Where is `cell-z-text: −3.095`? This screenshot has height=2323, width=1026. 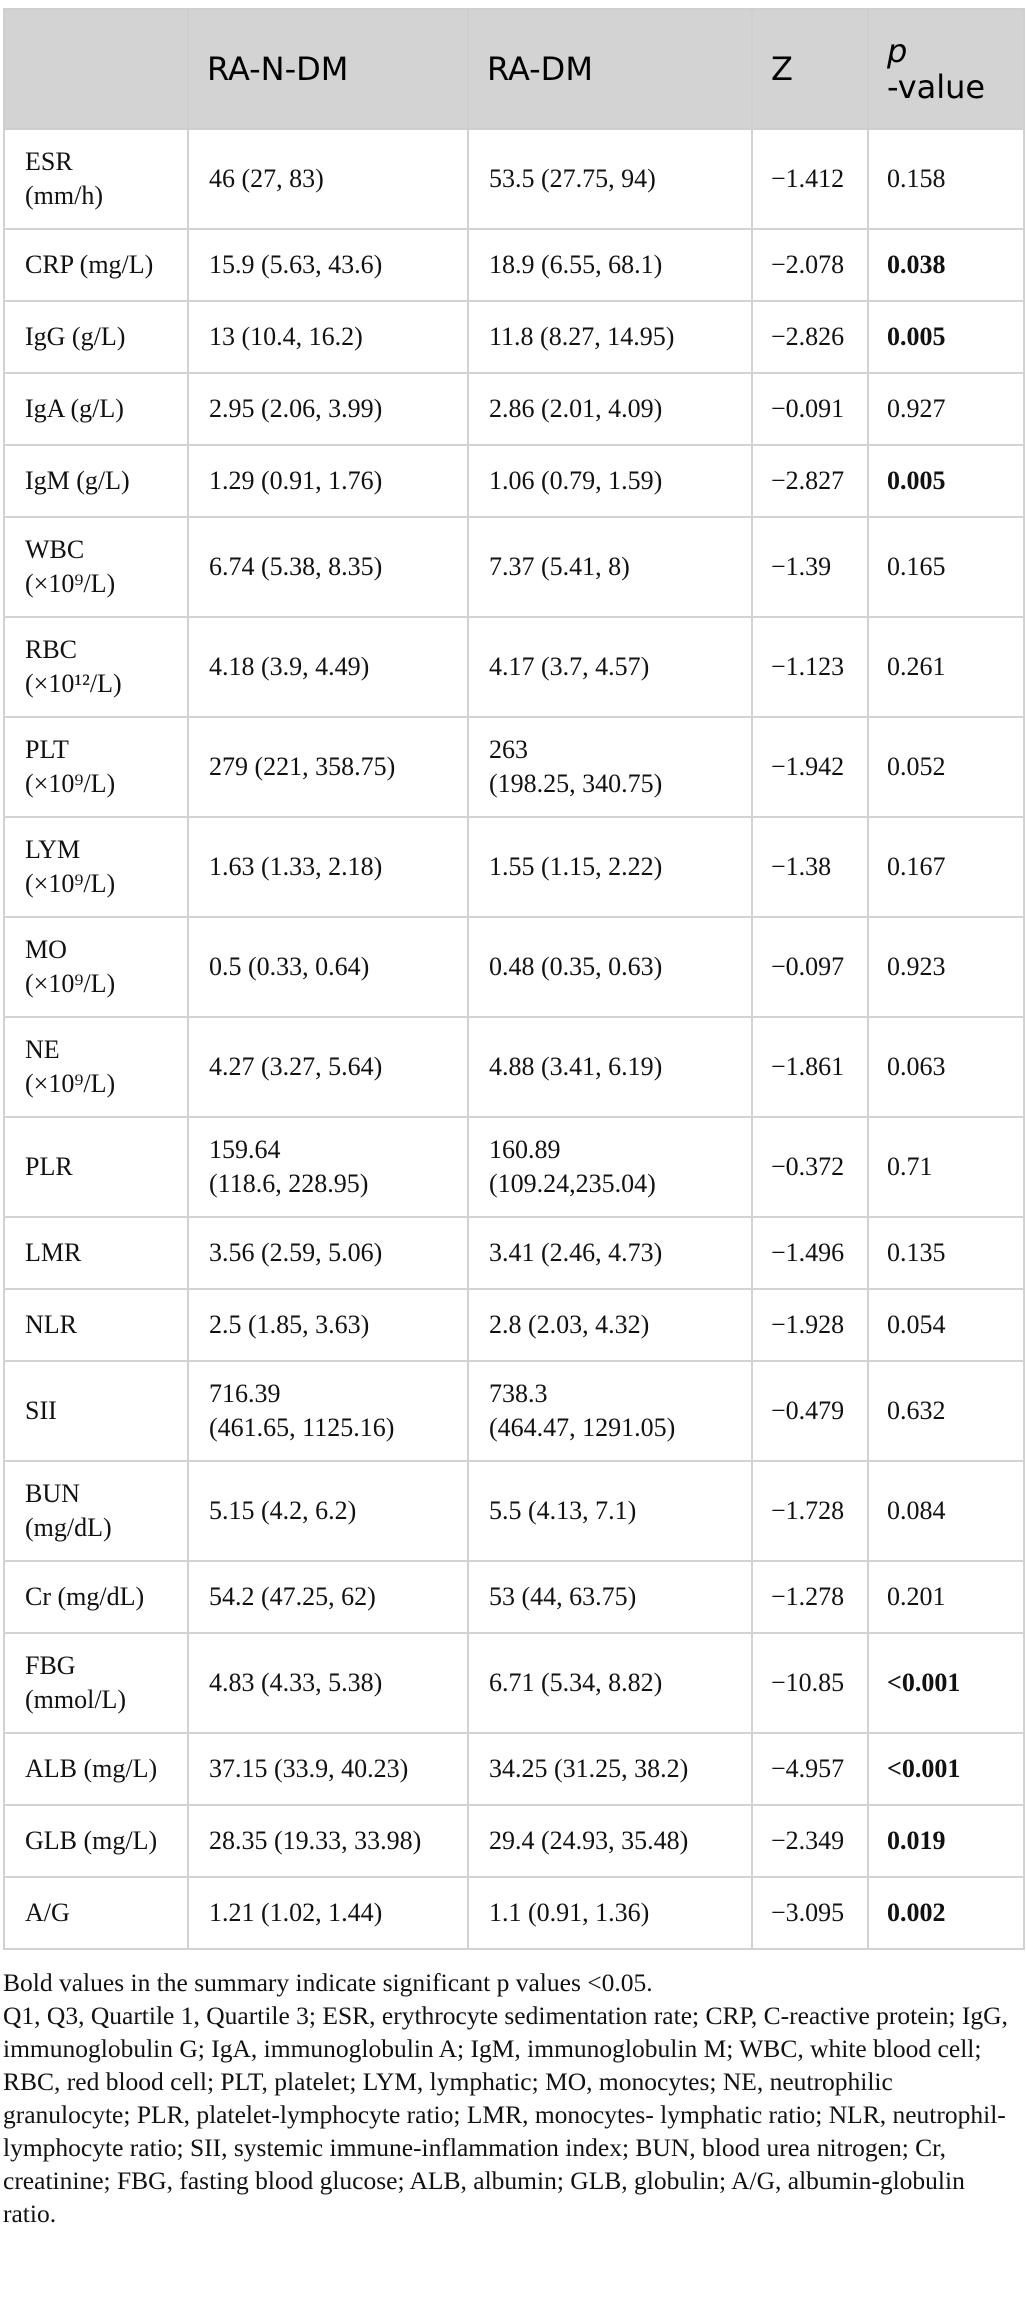
cell-z-text: −3.095 is located at coordinates (808, 1912).